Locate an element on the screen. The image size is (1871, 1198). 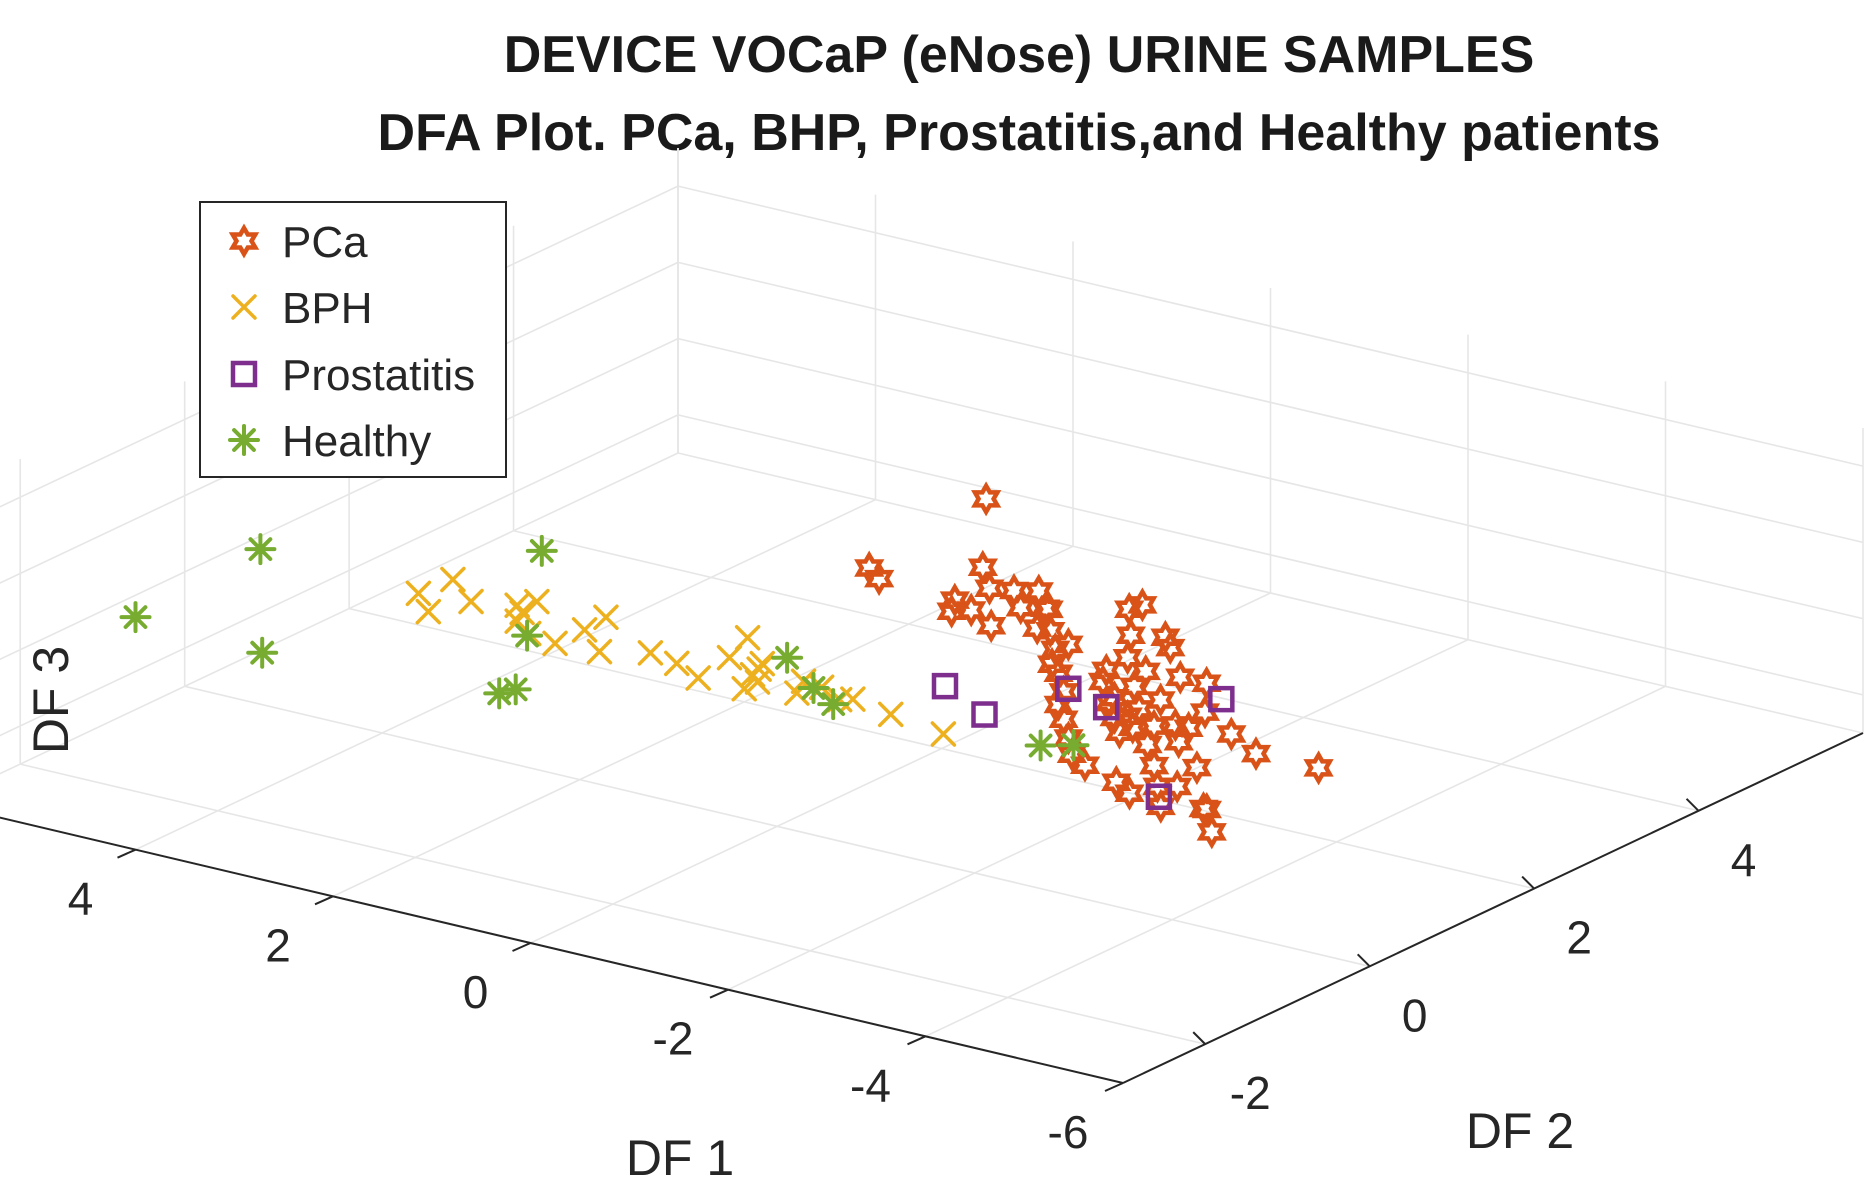
legend-label-pca: PCa is located at coordinates (325, 242).